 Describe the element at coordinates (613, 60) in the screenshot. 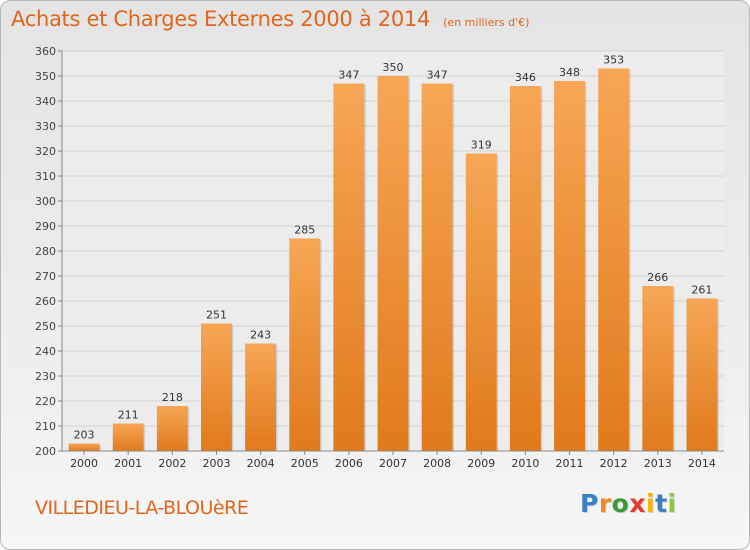

I see `bar-value-label: 353` at that location.